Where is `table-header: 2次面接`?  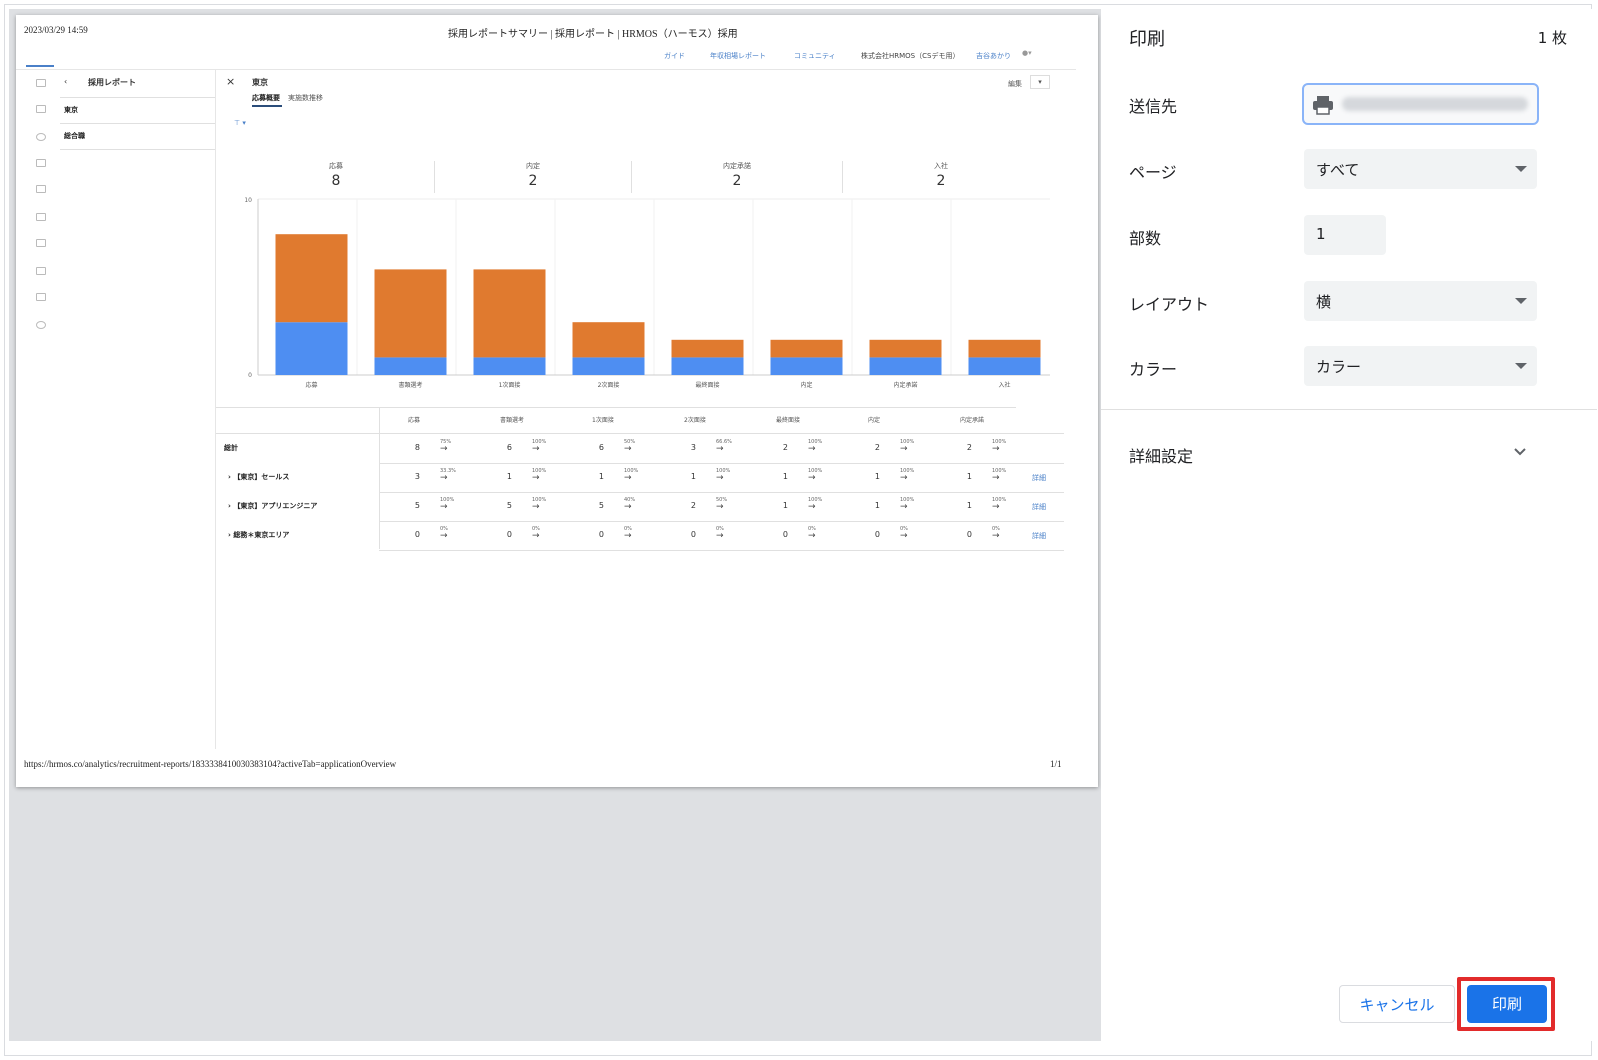
table-header: 2次面接 is located at coordinates (695, 420).